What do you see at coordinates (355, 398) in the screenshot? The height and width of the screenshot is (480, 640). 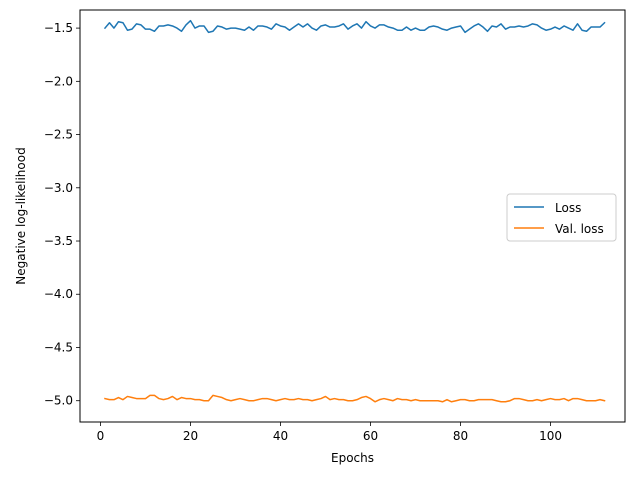 I see `series-line-val-loss` at bounding box center [355, 398].